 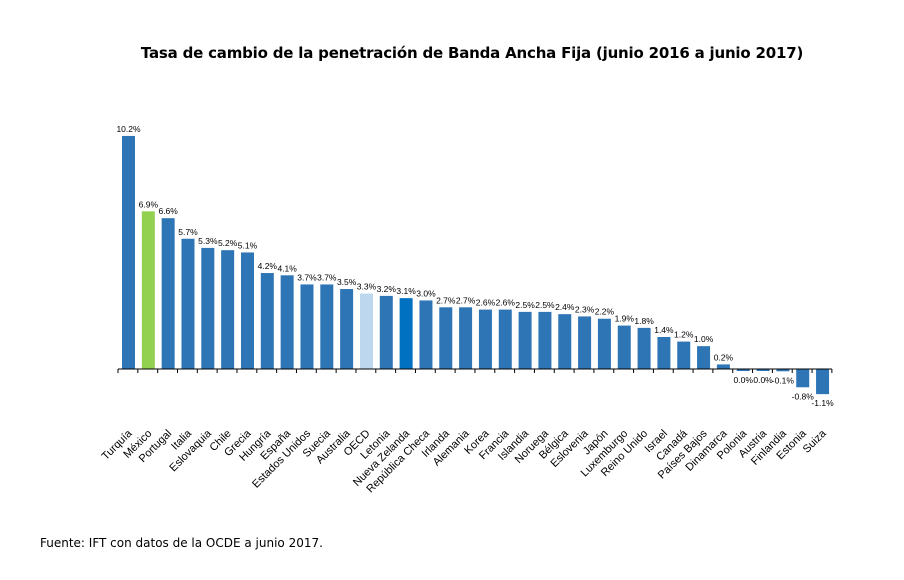 What do you see at coordinates (228, 243) in the screenshot?
I see `data-label: 5.2%` at bounding box center [228, 243].